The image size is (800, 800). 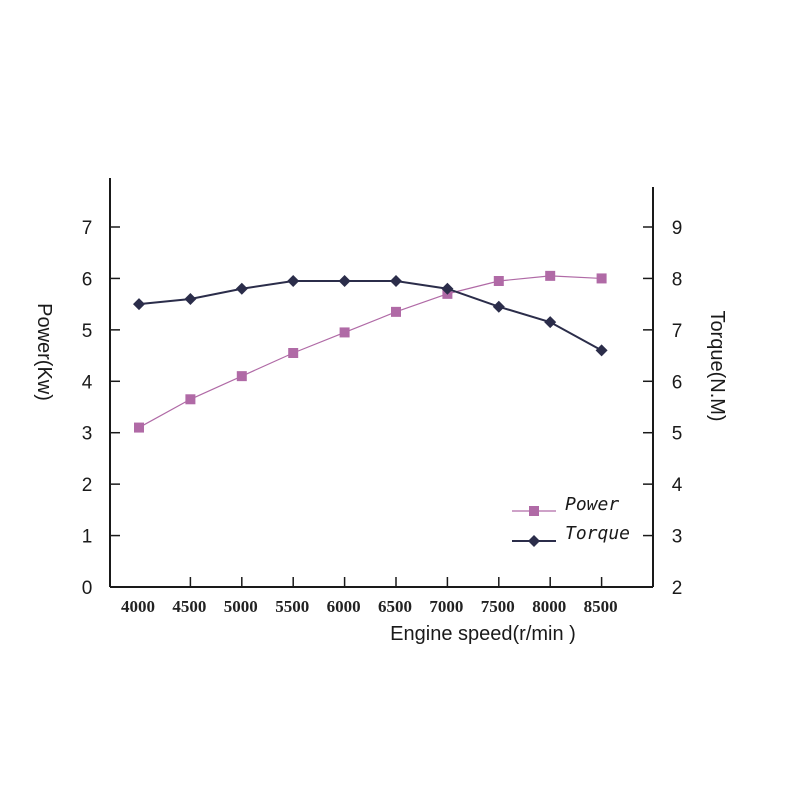 I want to click on x-tick-label: 5500, so click(x=292, y=606).